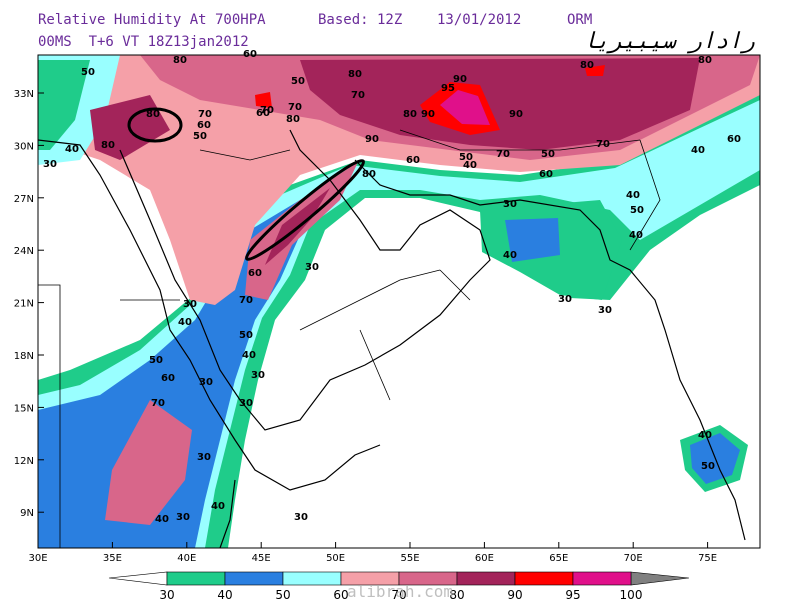 The height and width of the screenshot is (600, 800). I want to click on colorbar-label: 95, so click(572, 594).